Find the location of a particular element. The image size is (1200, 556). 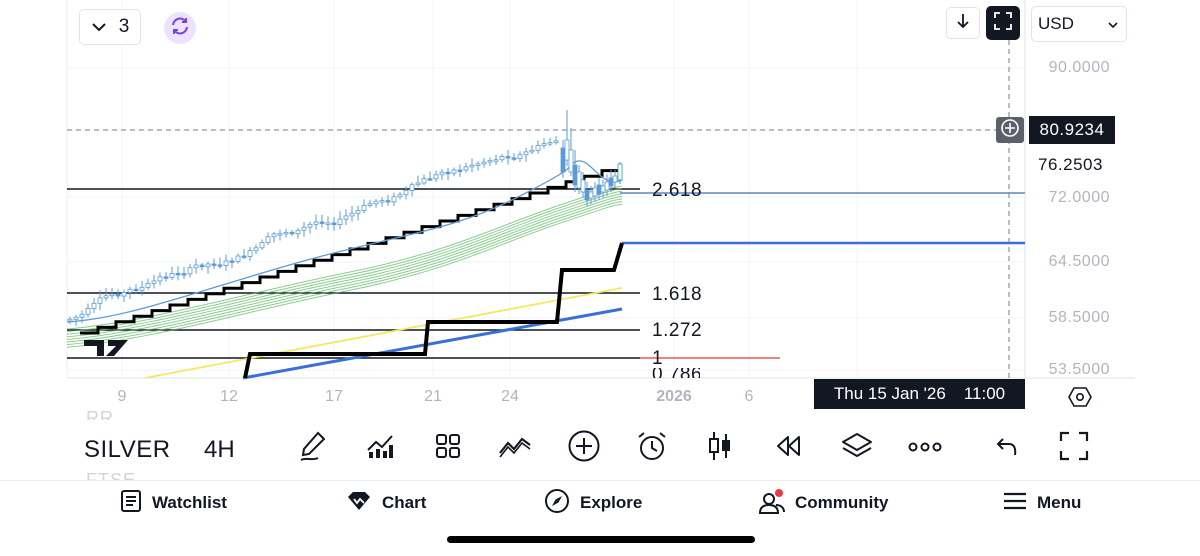

fib-level-label: 0.786 is located at coordinates (676, 373).